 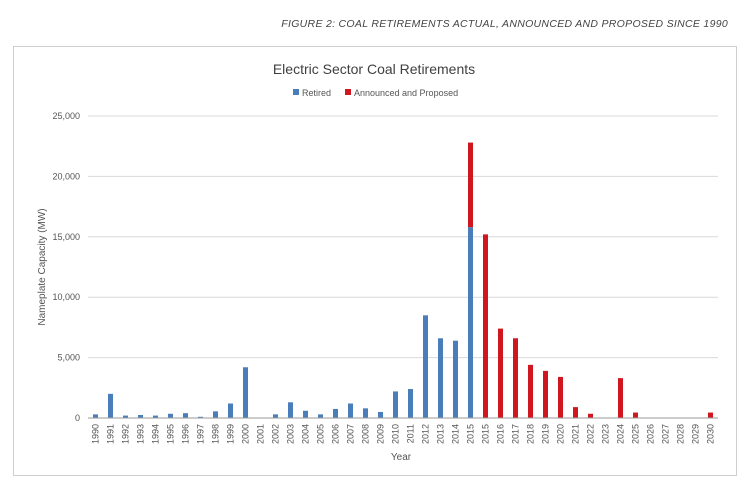 I want to click on x-tick-label: 2019, so click(x=546, y=434).